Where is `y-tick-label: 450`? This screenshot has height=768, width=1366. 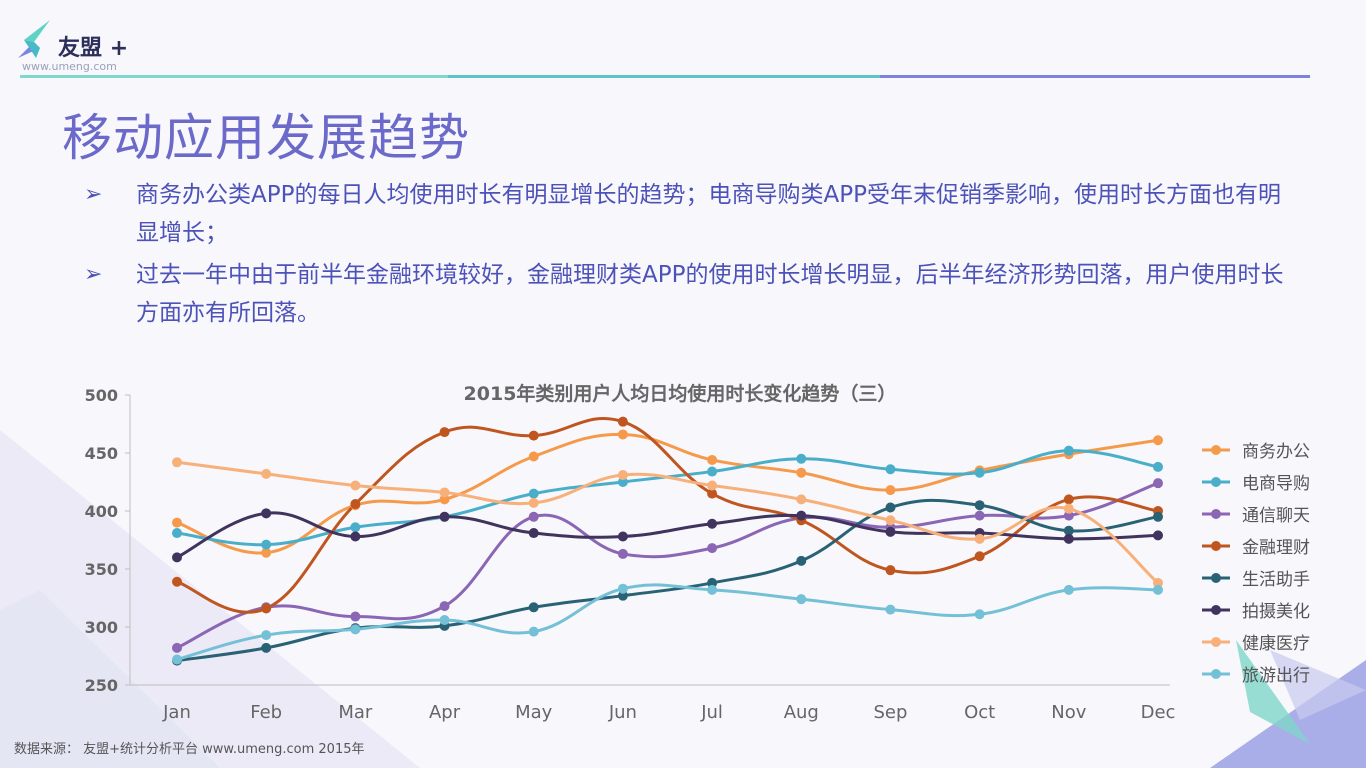
y-tick-label: 450 is located at coordinates (101, 453).